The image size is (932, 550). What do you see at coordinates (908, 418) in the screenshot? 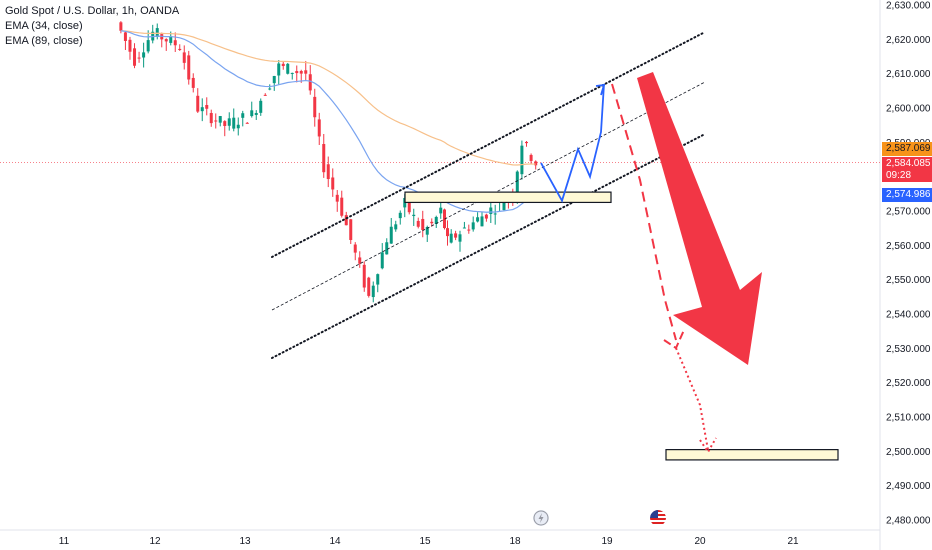
I see `y-tick-label: 2,510.000` at bounding box center [908, 418].